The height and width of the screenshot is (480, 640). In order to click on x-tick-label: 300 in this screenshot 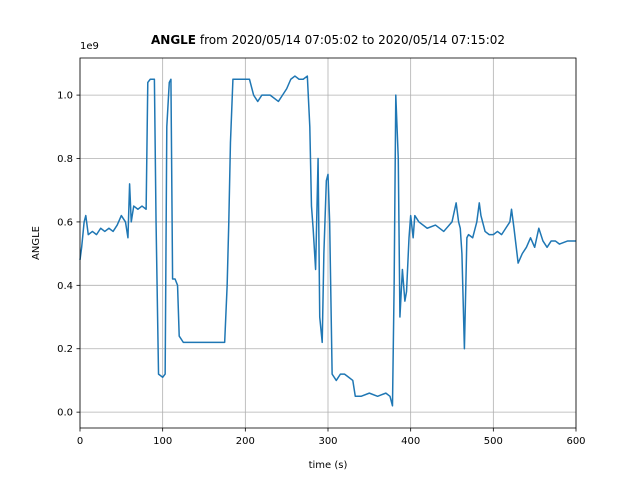, I will do `click(327, 441)`.